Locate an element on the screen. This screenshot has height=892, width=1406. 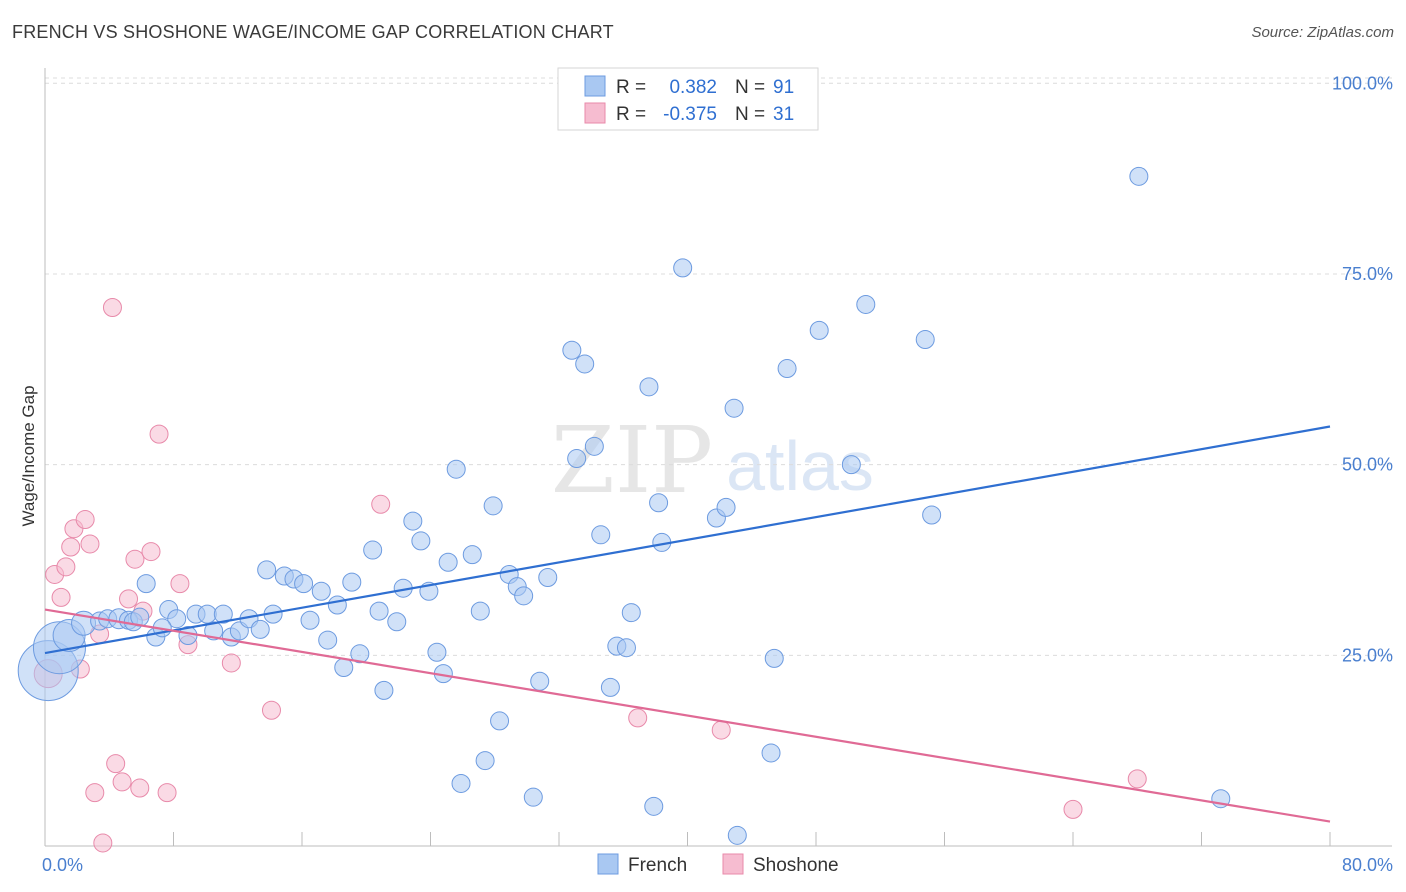
top-legend: R = 0.382 N = 91 R = -0.375 N = 31 is located at coordinates (688, 99).